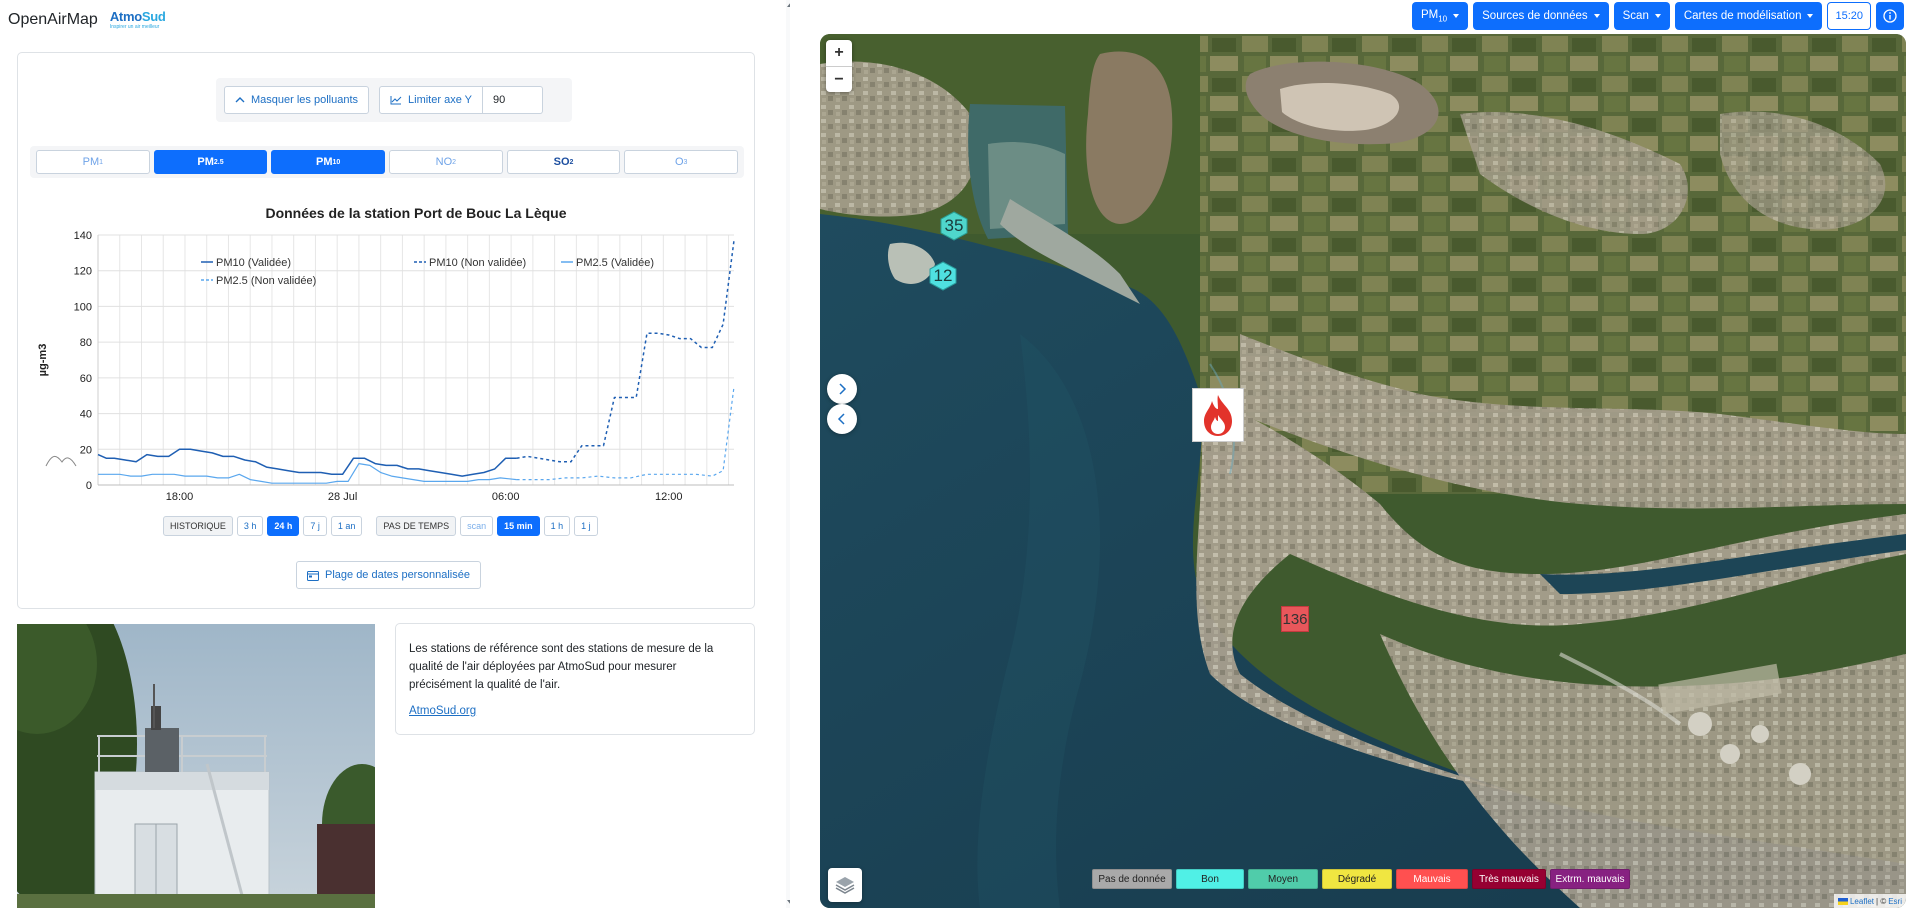 Image resolution: width=1912 pixels, height=908 pixels. Describe the element at coordinates (1132, 879) in the screenshot. I see `legend-item: Pas de donnée` at that location.